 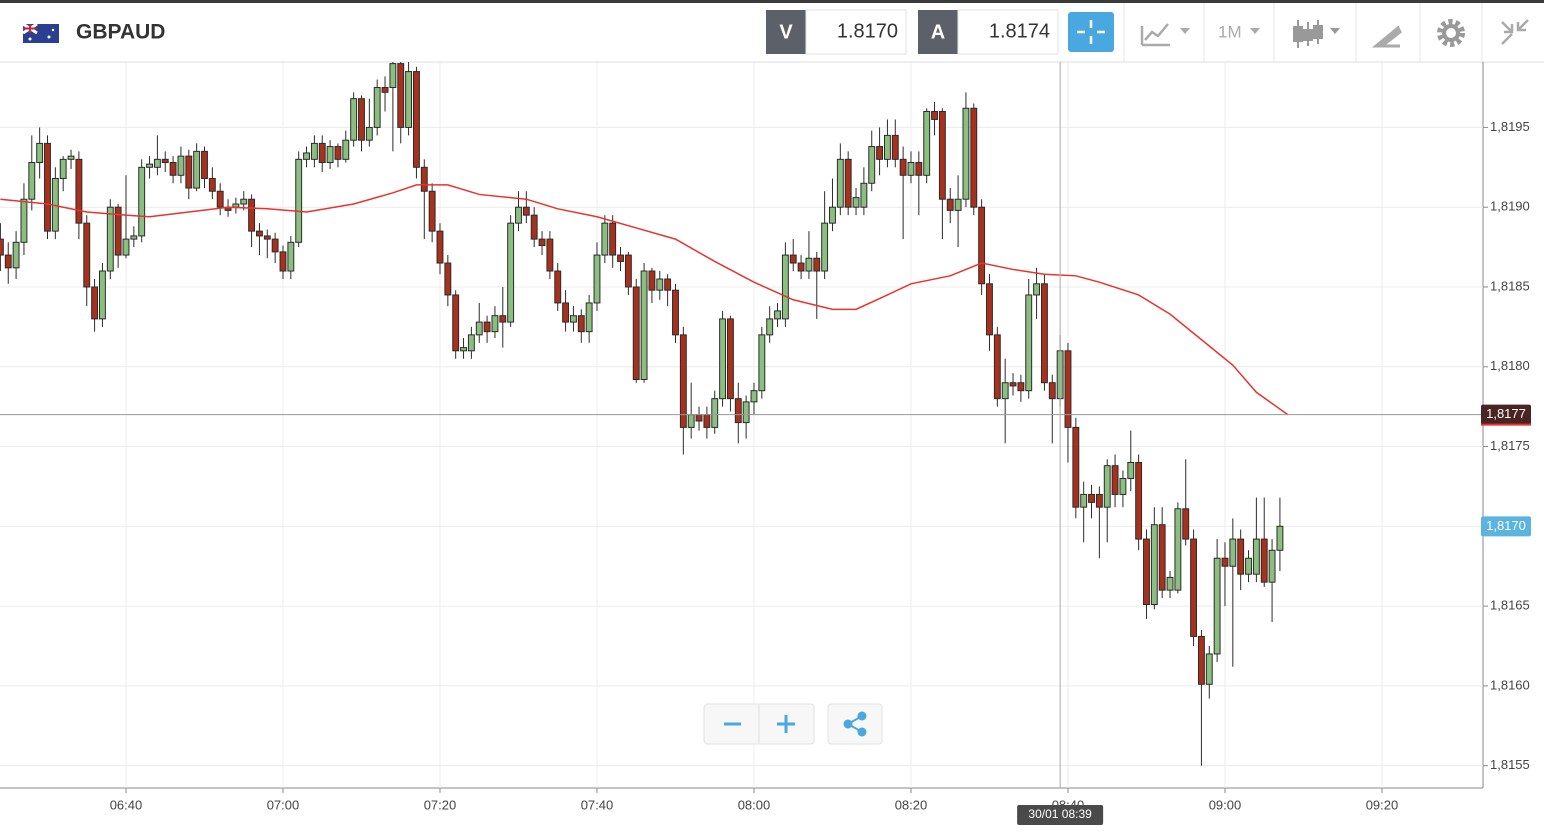 I want to click on x-tick-label: 07:20, so click(x=440, y=804).